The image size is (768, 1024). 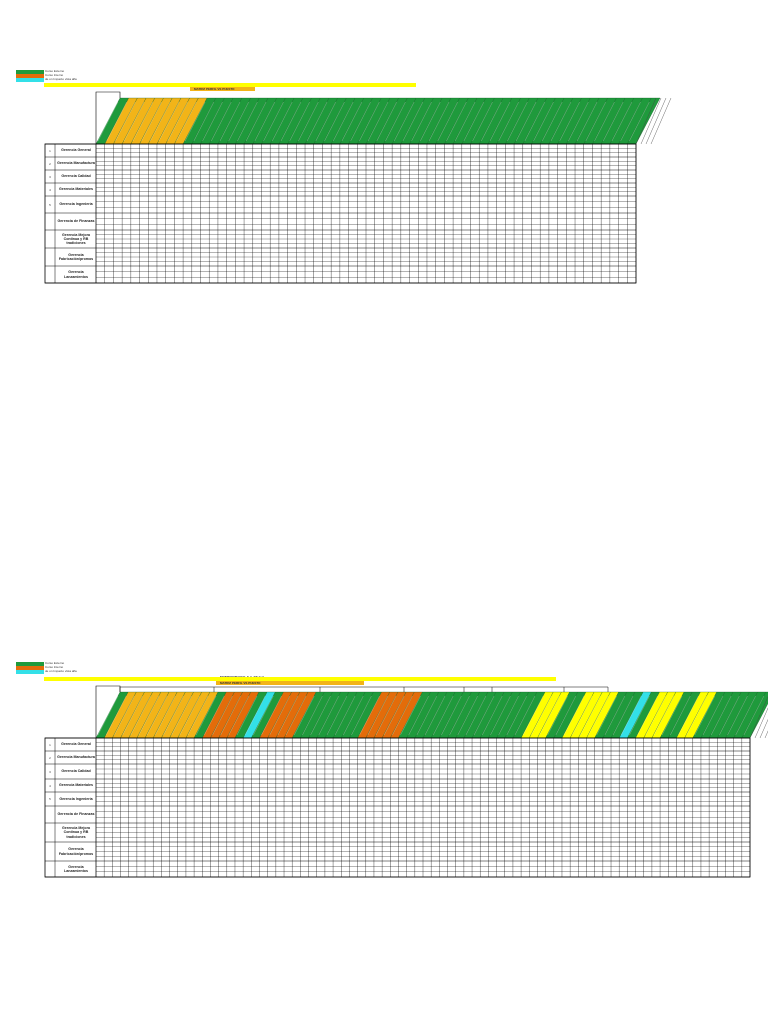 I want to click on legend-label: de un Impacto vista alfa, so click(x=61, y=79).